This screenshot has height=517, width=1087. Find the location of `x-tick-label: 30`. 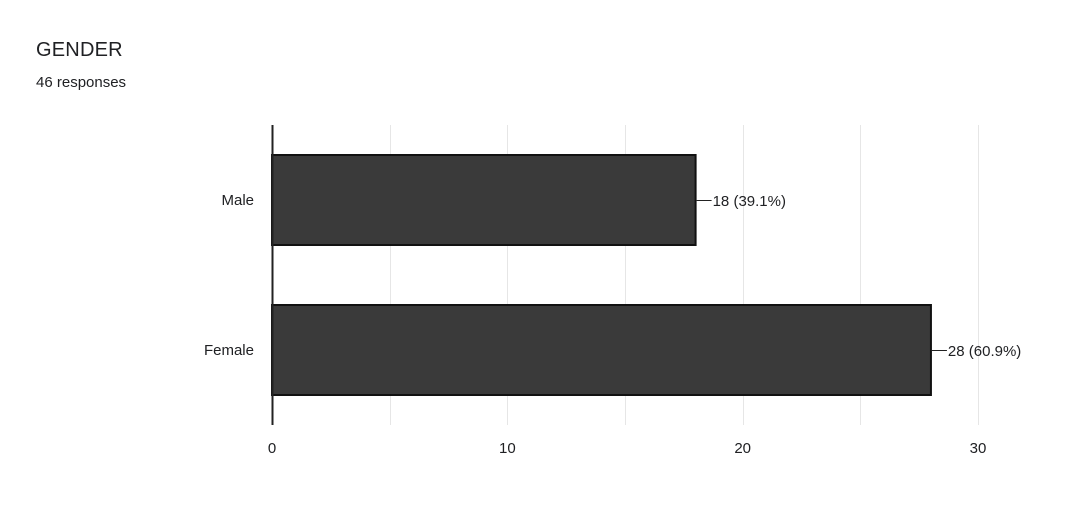

x-tick-label: 30 is located at coordinates (978, 448).